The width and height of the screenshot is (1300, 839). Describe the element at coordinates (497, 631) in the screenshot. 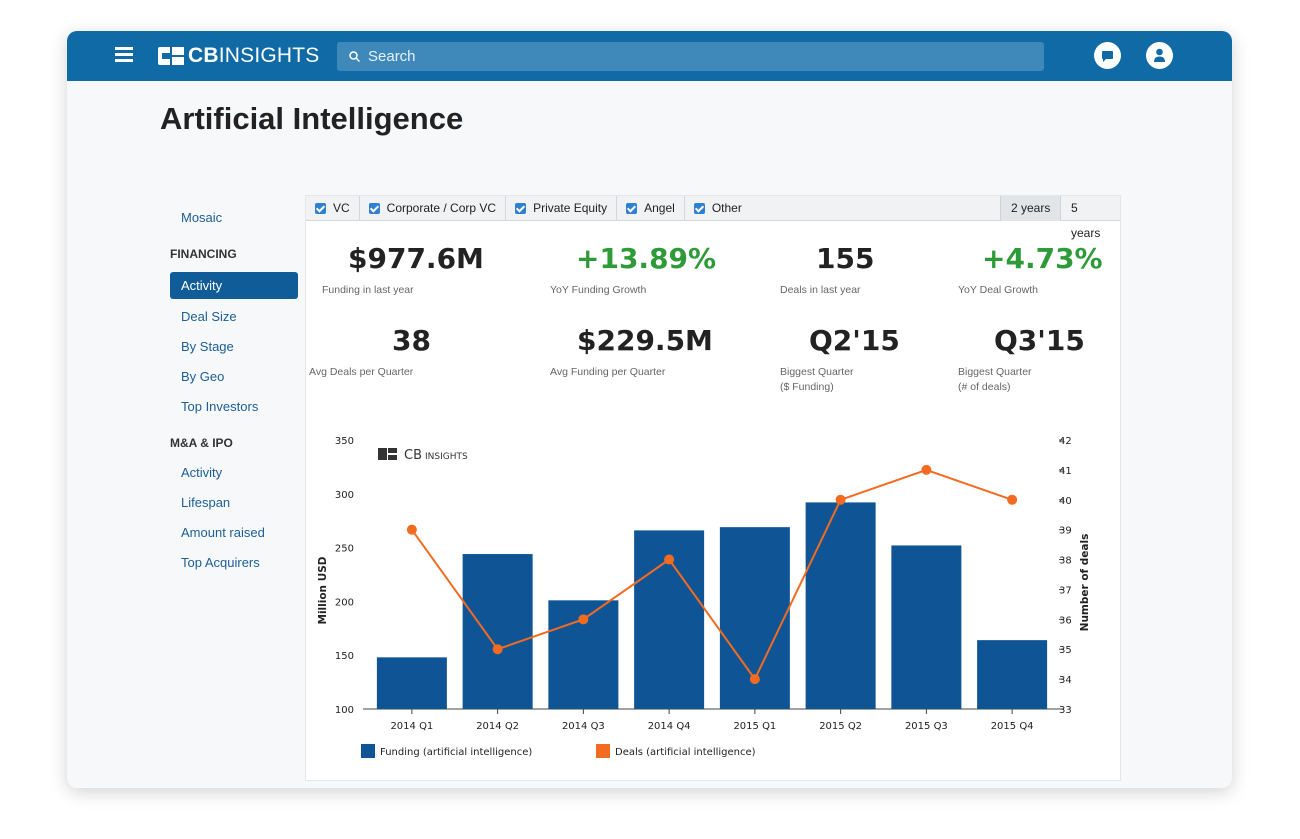

I see `funding-bar-2014-q2` at that location.